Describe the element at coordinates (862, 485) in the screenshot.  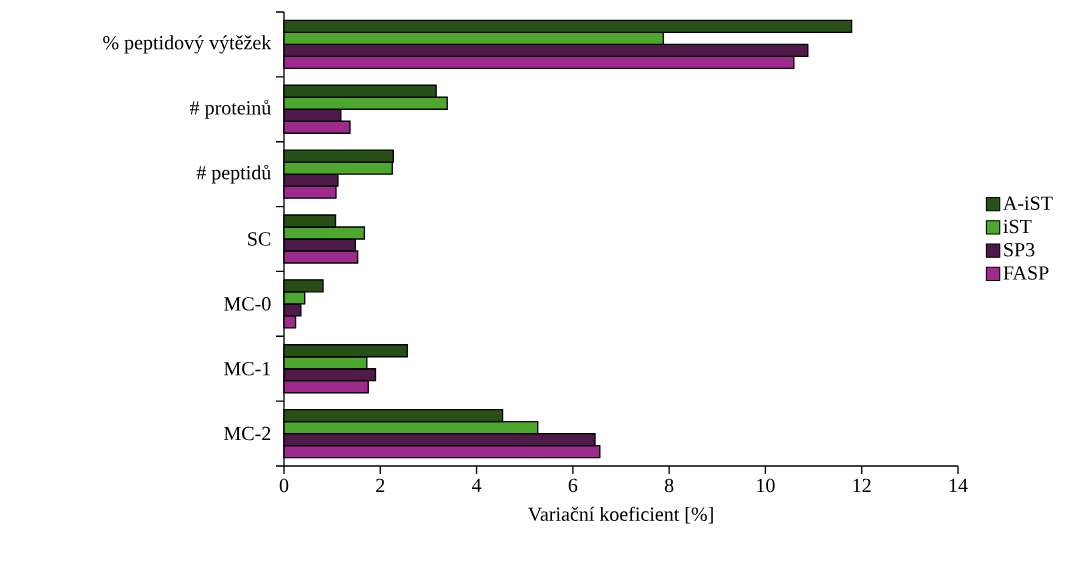
I see `x-tick-label: 12` at that location.